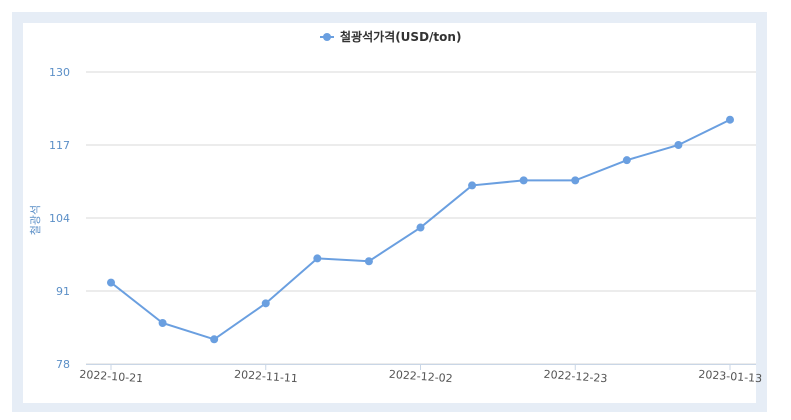  Describe the element at coordinates (63, 291) in the screenshot. I see `y-tick-91: 91` at that location.